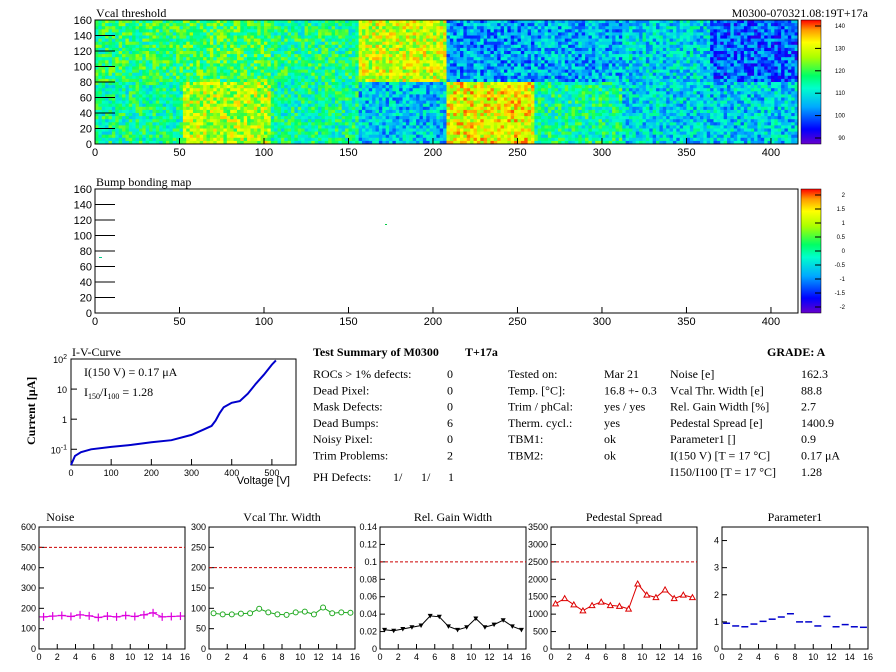 This screenshot has height=672, width=896. What do you see at coordinates (179, 322) in the screenshot?
I see `x-tick-label: 50` at bounding box center [179, 322].